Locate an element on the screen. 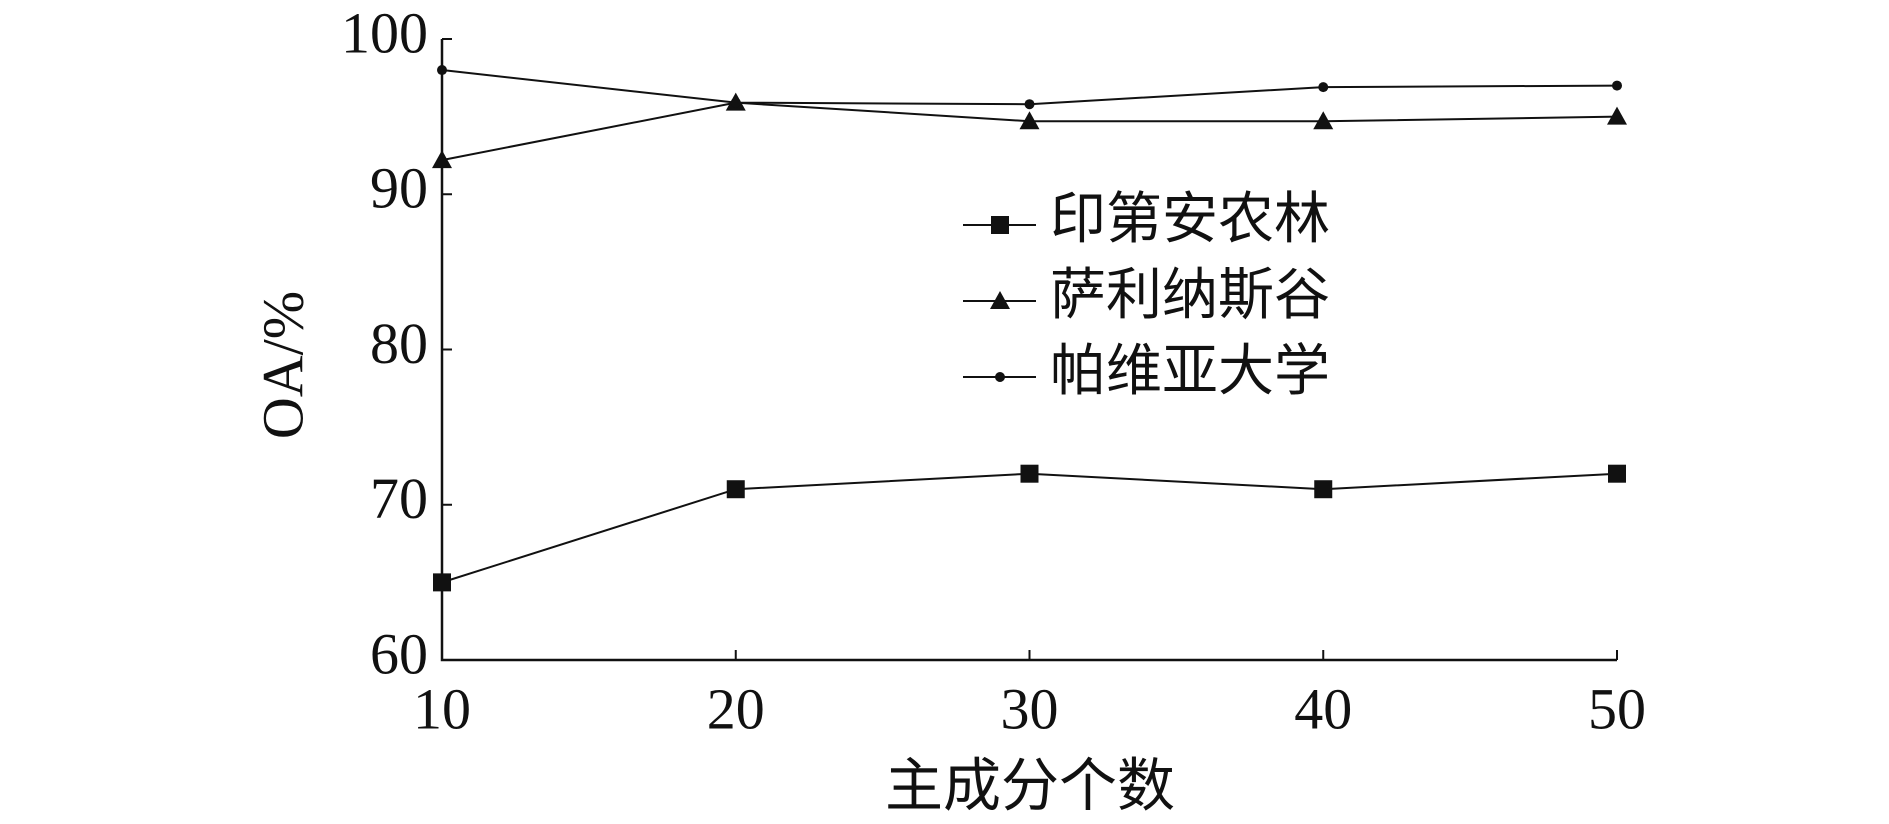  y-tick-label: 60 is located at coordinates (399, 653).